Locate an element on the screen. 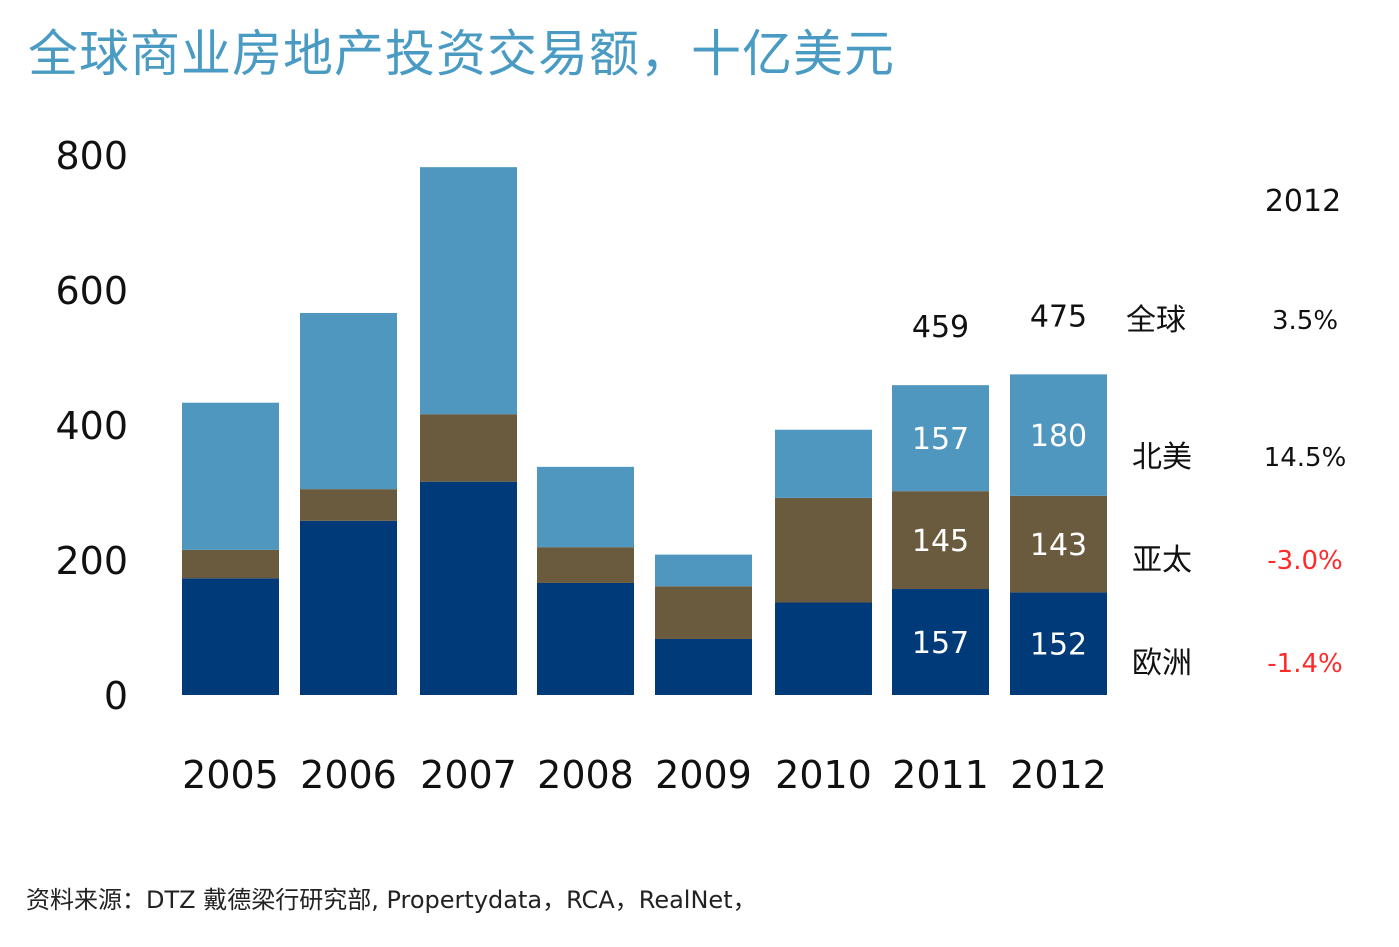  bar-north_america-2007 is located at coordinates (468, 291).